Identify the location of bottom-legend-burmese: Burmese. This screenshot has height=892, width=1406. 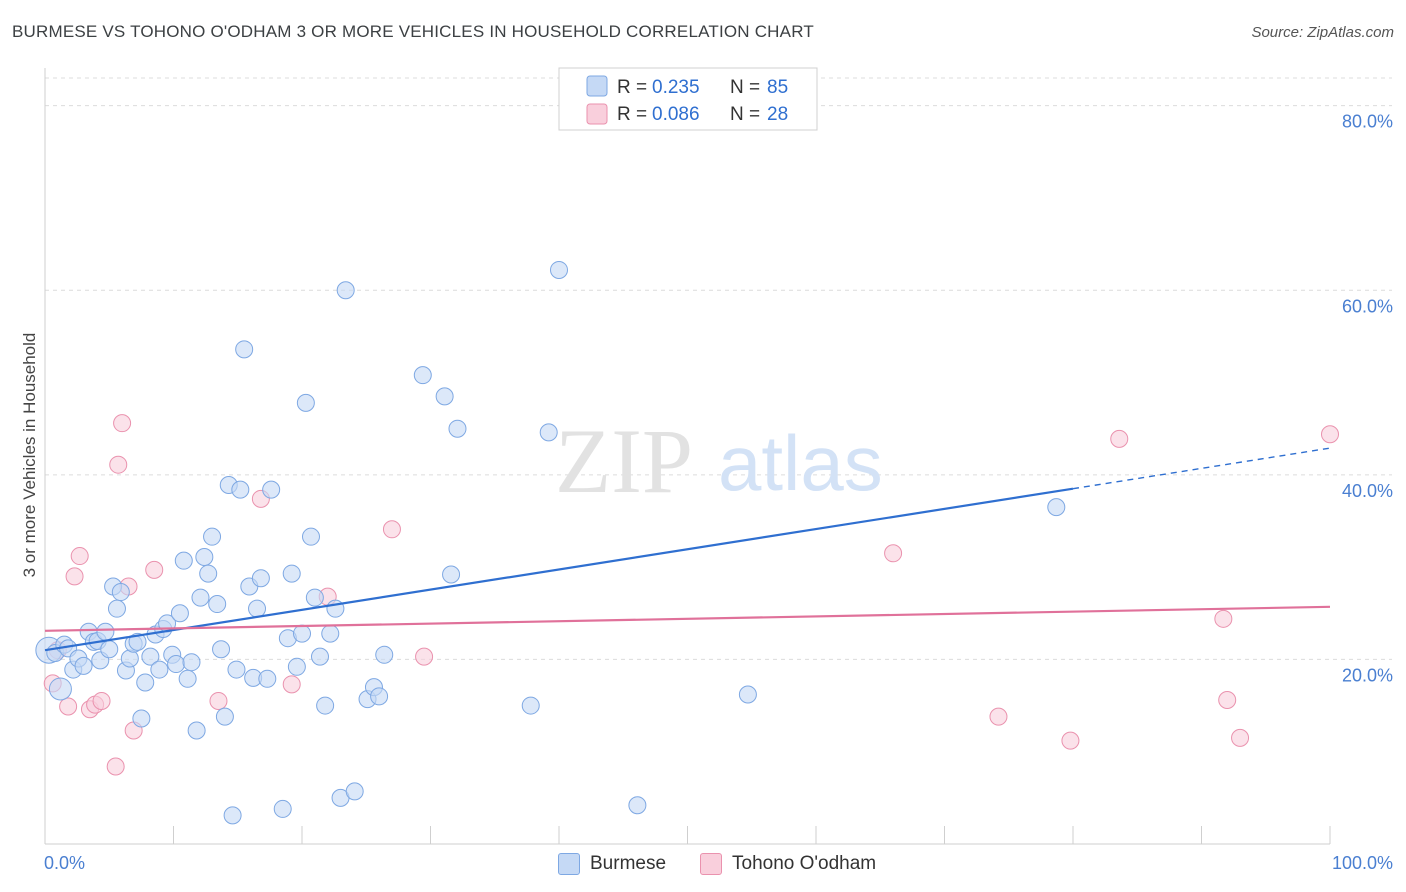
(612, 864).